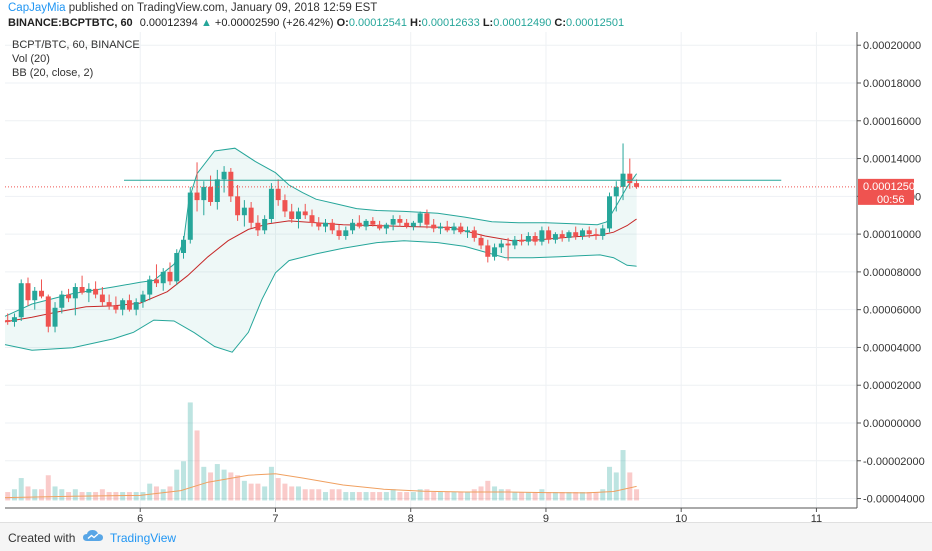 The image size is (932, 551). What do you see at coordinates (416, 23) in the screenshot?
I see `high-label: H:` at bounding box center [416, 23].